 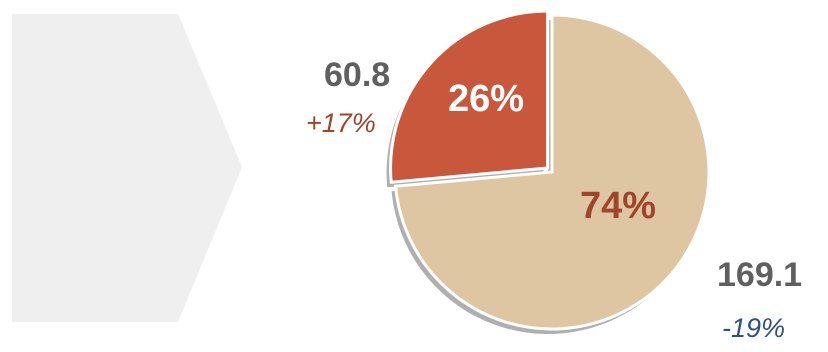 What do you see at coordinates (486, 99) in the screenshot?
I see `slice-orange-percent: 26%` at bounding box center [486, 99].